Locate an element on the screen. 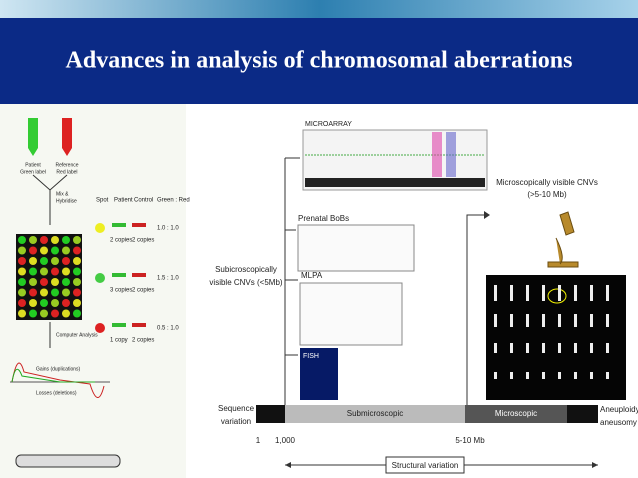 This screenshot has width=638, height=478. control-bar is located at coordinates (139, 225).